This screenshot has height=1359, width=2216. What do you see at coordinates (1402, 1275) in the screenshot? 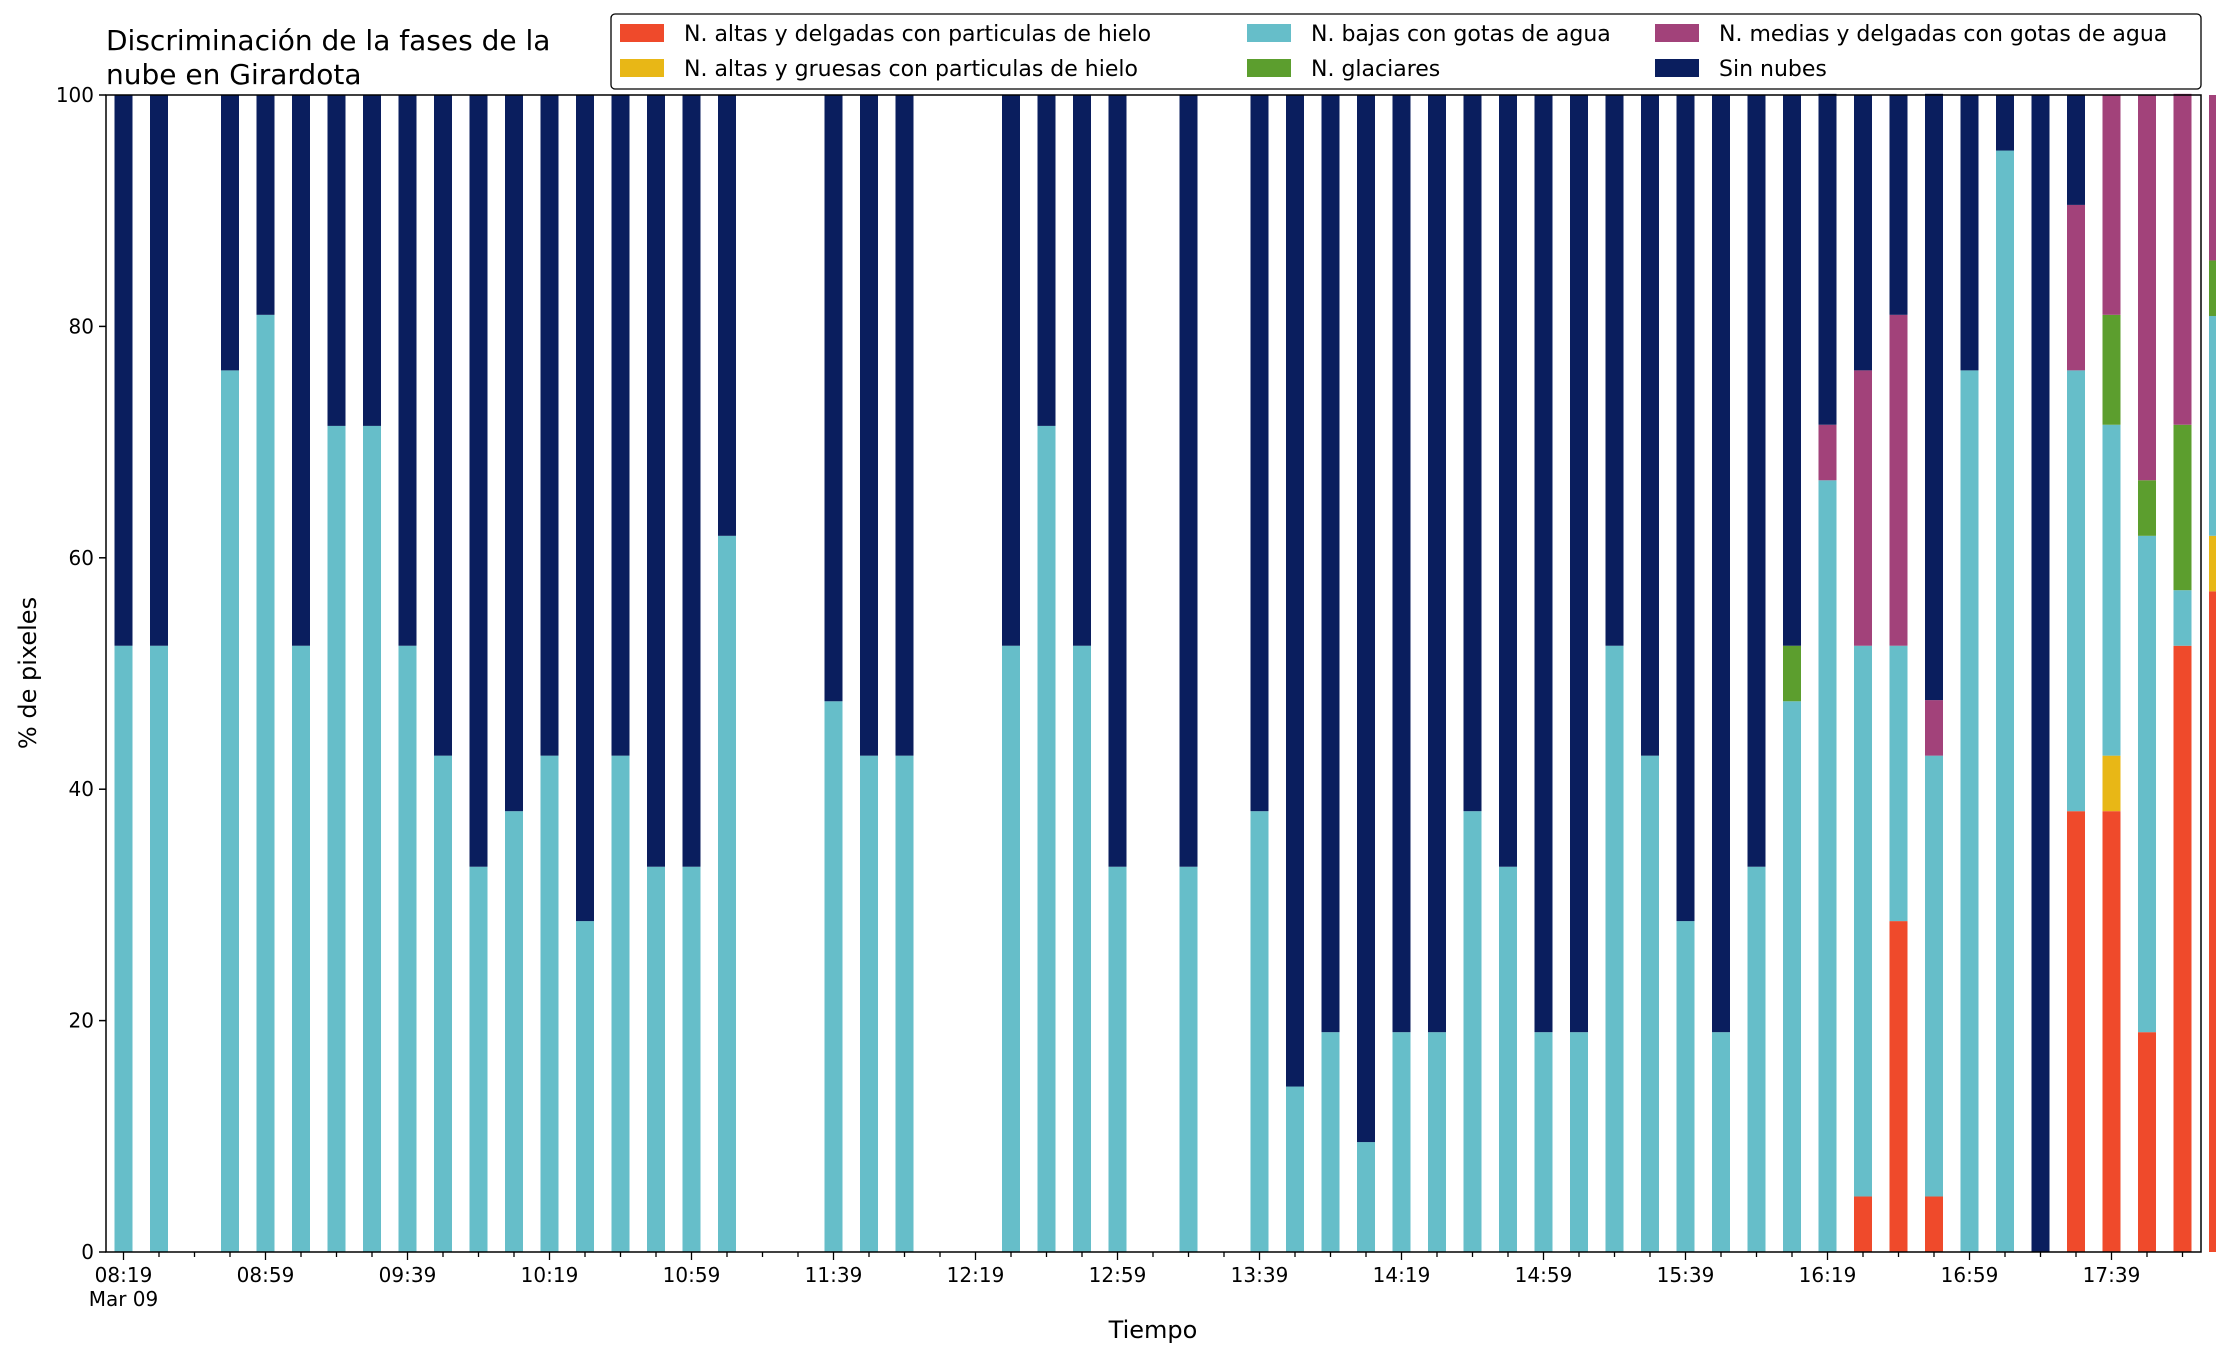
I see `x-tick-label: 14:19` at bounding box center [1402, 1275].